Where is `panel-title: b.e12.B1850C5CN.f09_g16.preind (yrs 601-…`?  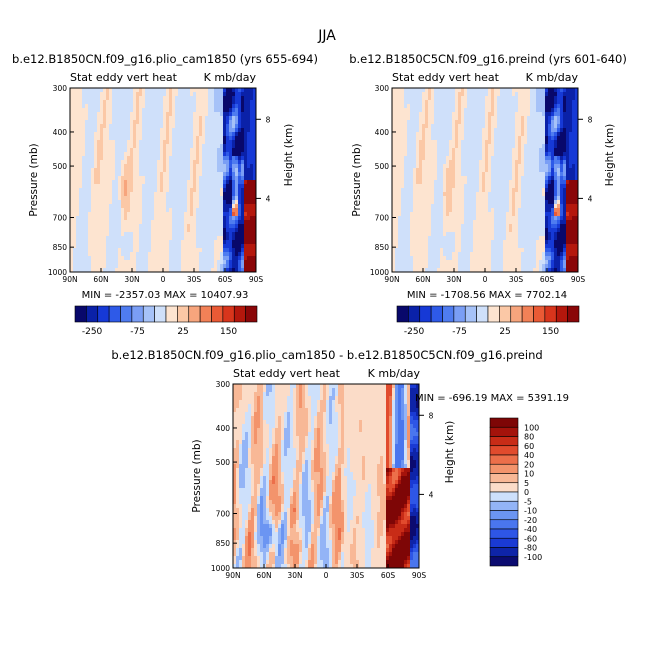 panel-title: b.e12.B1850C5CN.f09_g16.preind (yrs 601-… is located at coordinates (488, 59).